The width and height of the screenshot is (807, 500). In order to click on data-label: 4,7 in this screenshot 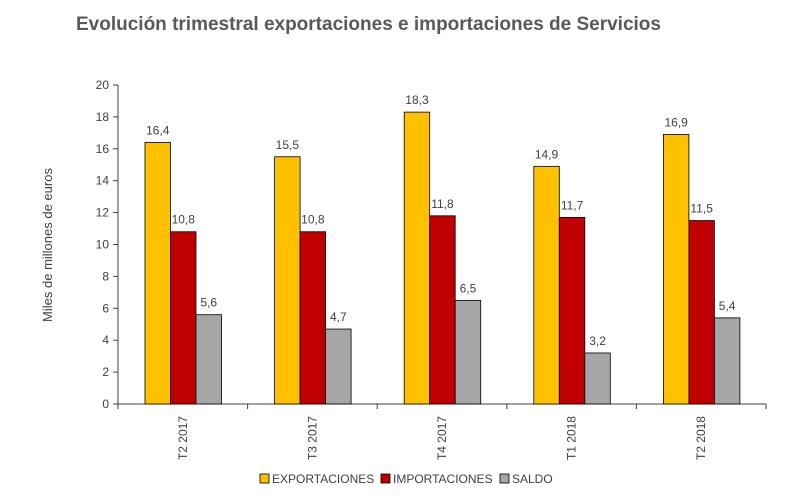, I will do `click(338, 317)`.